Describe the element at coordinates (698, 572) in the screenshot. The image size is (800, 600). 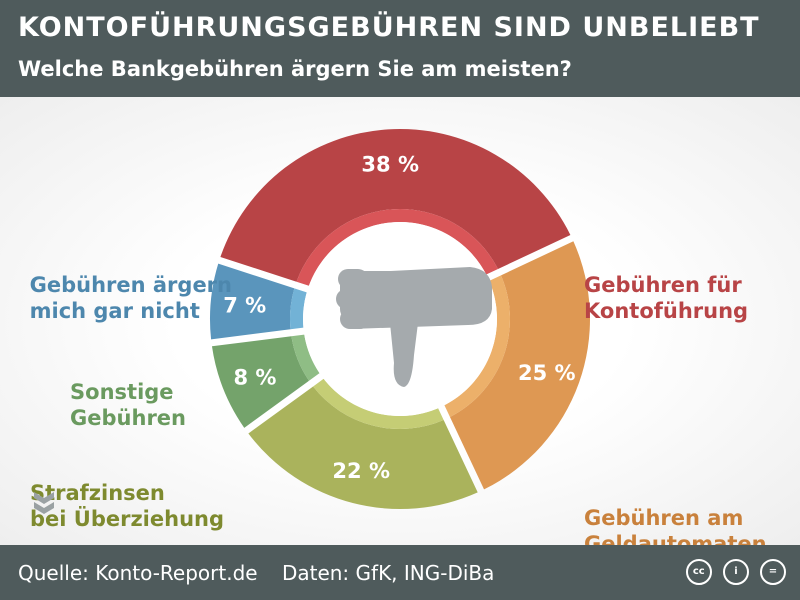
I see `cc-icon: cc` at that location.